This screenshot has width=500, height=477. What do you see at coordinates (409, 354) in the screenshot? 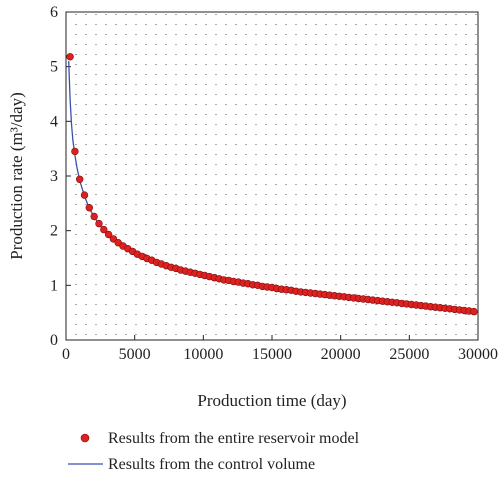
I see `x-tick-label: 25000` at bounding box center [409, 354].